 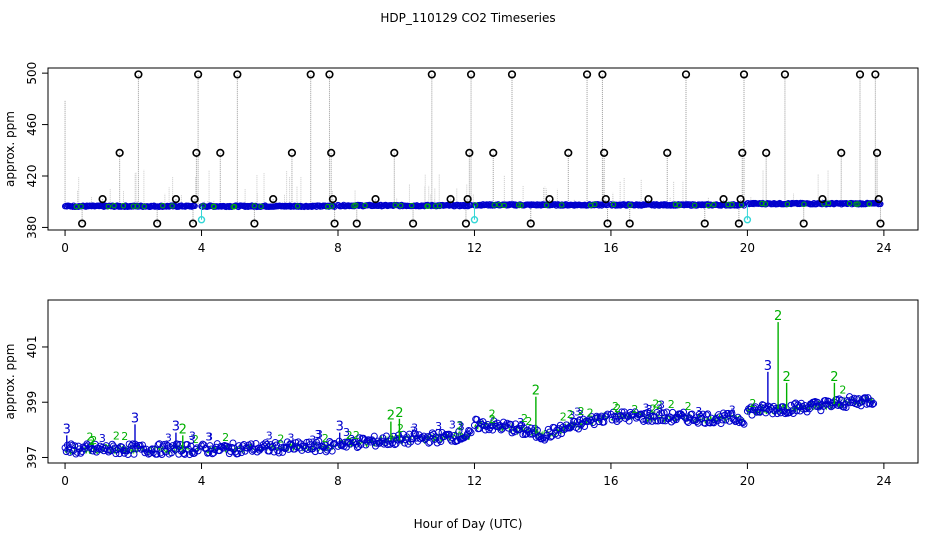 What do you see at coordinates (32, 347) in the screenshot?
I see `bottom-y-tick-label: 401` at bounding box center [32, 347].